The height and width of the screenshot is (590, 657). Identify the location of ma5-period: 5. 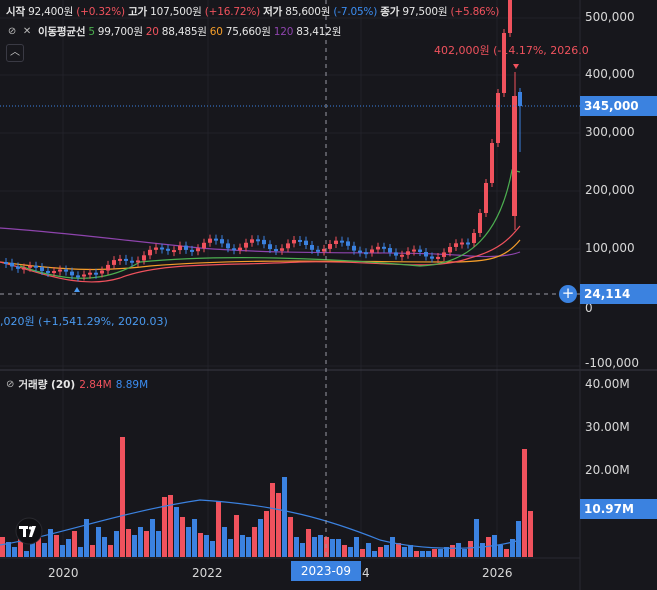
(91, 31).